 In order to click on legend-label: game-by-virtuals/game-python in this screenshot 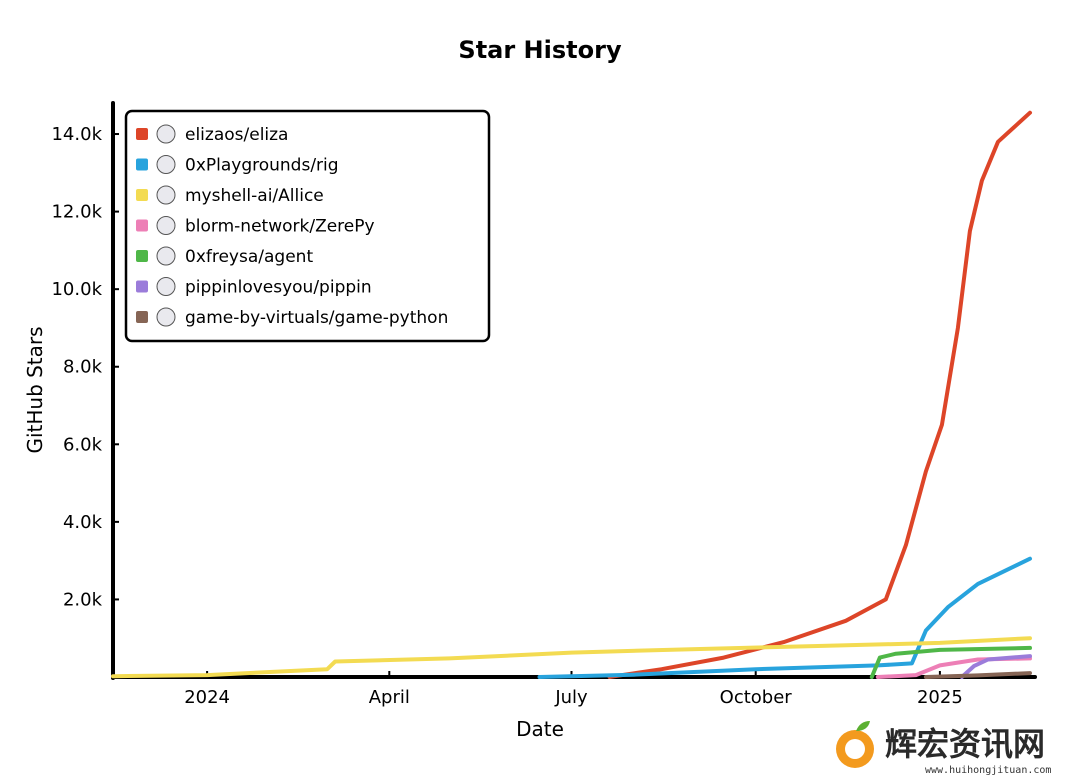, I will do `click(316, 318)`.